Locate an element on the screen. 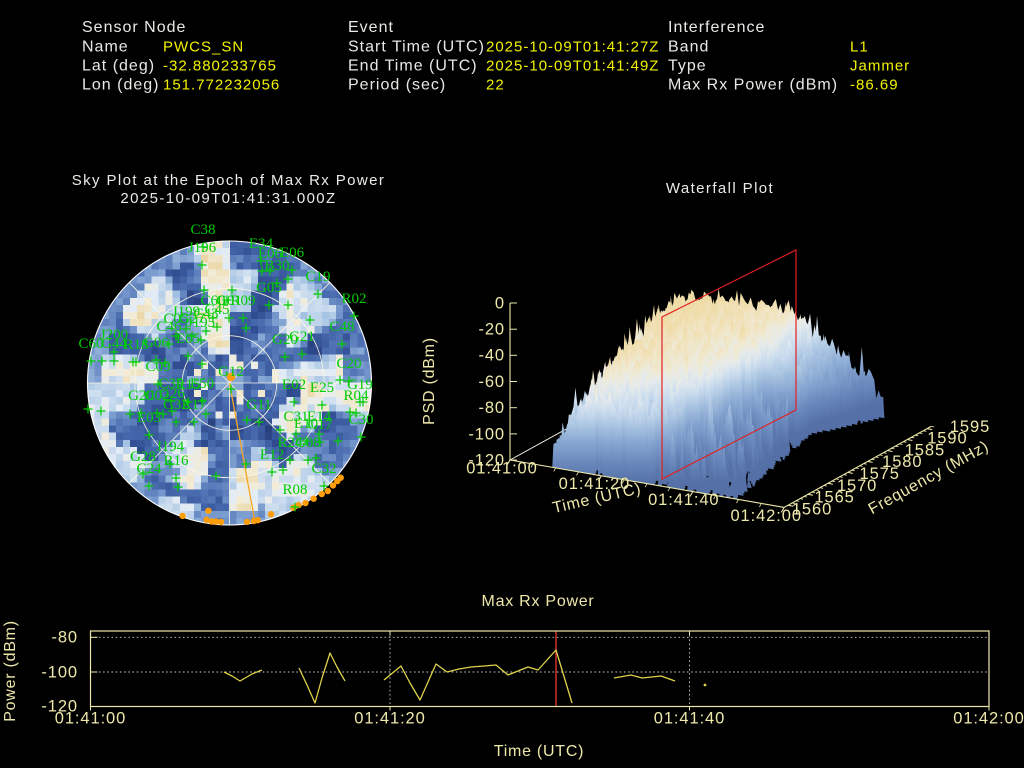  svg-text: 2025-10-09T01:41:49Z is located at coordinates (572, 65).